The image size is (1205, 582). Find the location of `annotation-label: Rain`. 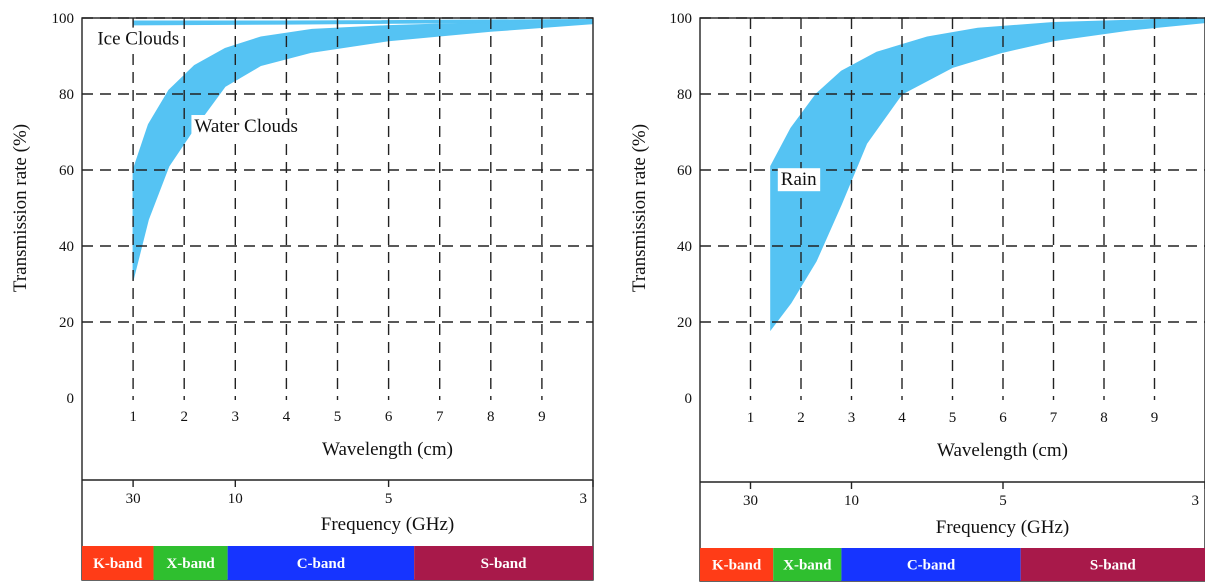

annotation-label: Rain is located at coordinates (799, 179).